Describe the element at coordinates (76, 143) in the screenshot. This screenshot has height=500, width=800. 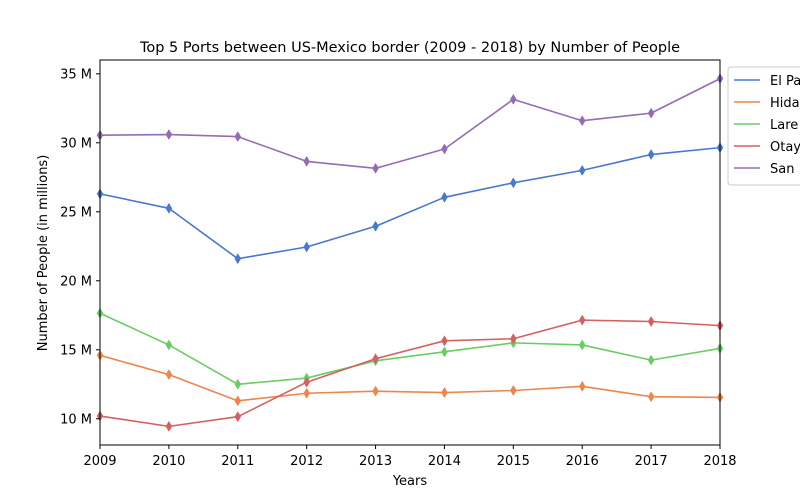
I see `y-tick-label: 30 M` at that location.